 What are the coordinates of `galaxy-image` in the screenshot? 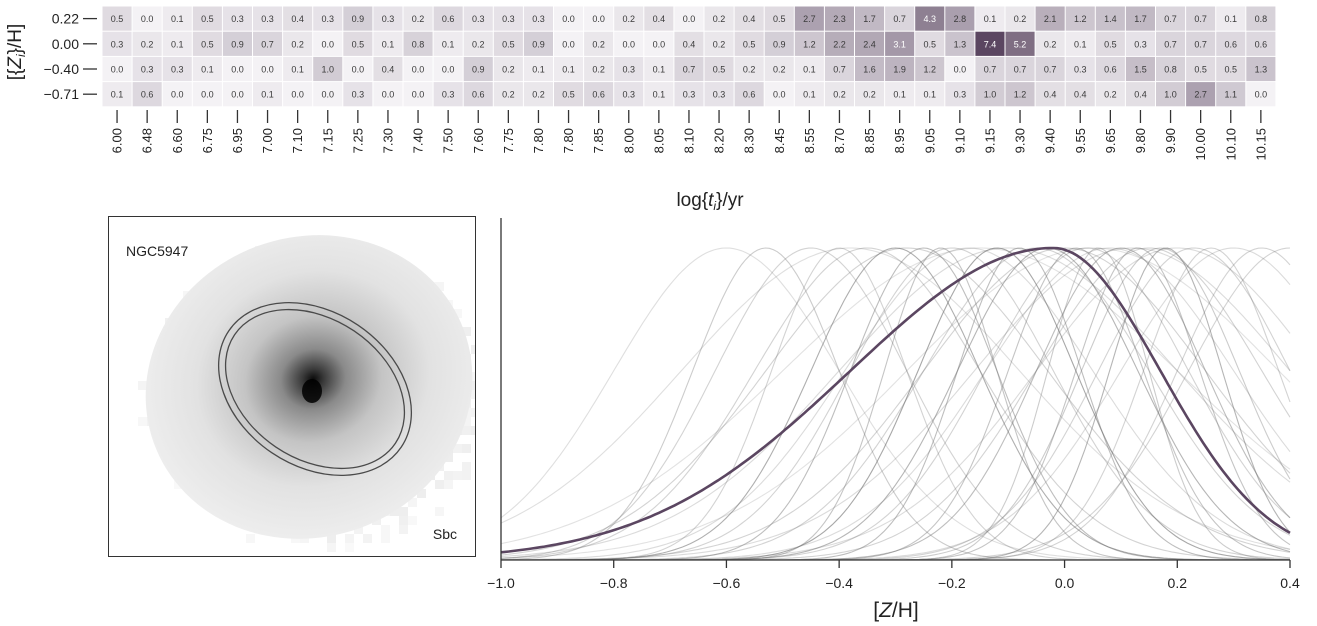 It's located at (306, 393).